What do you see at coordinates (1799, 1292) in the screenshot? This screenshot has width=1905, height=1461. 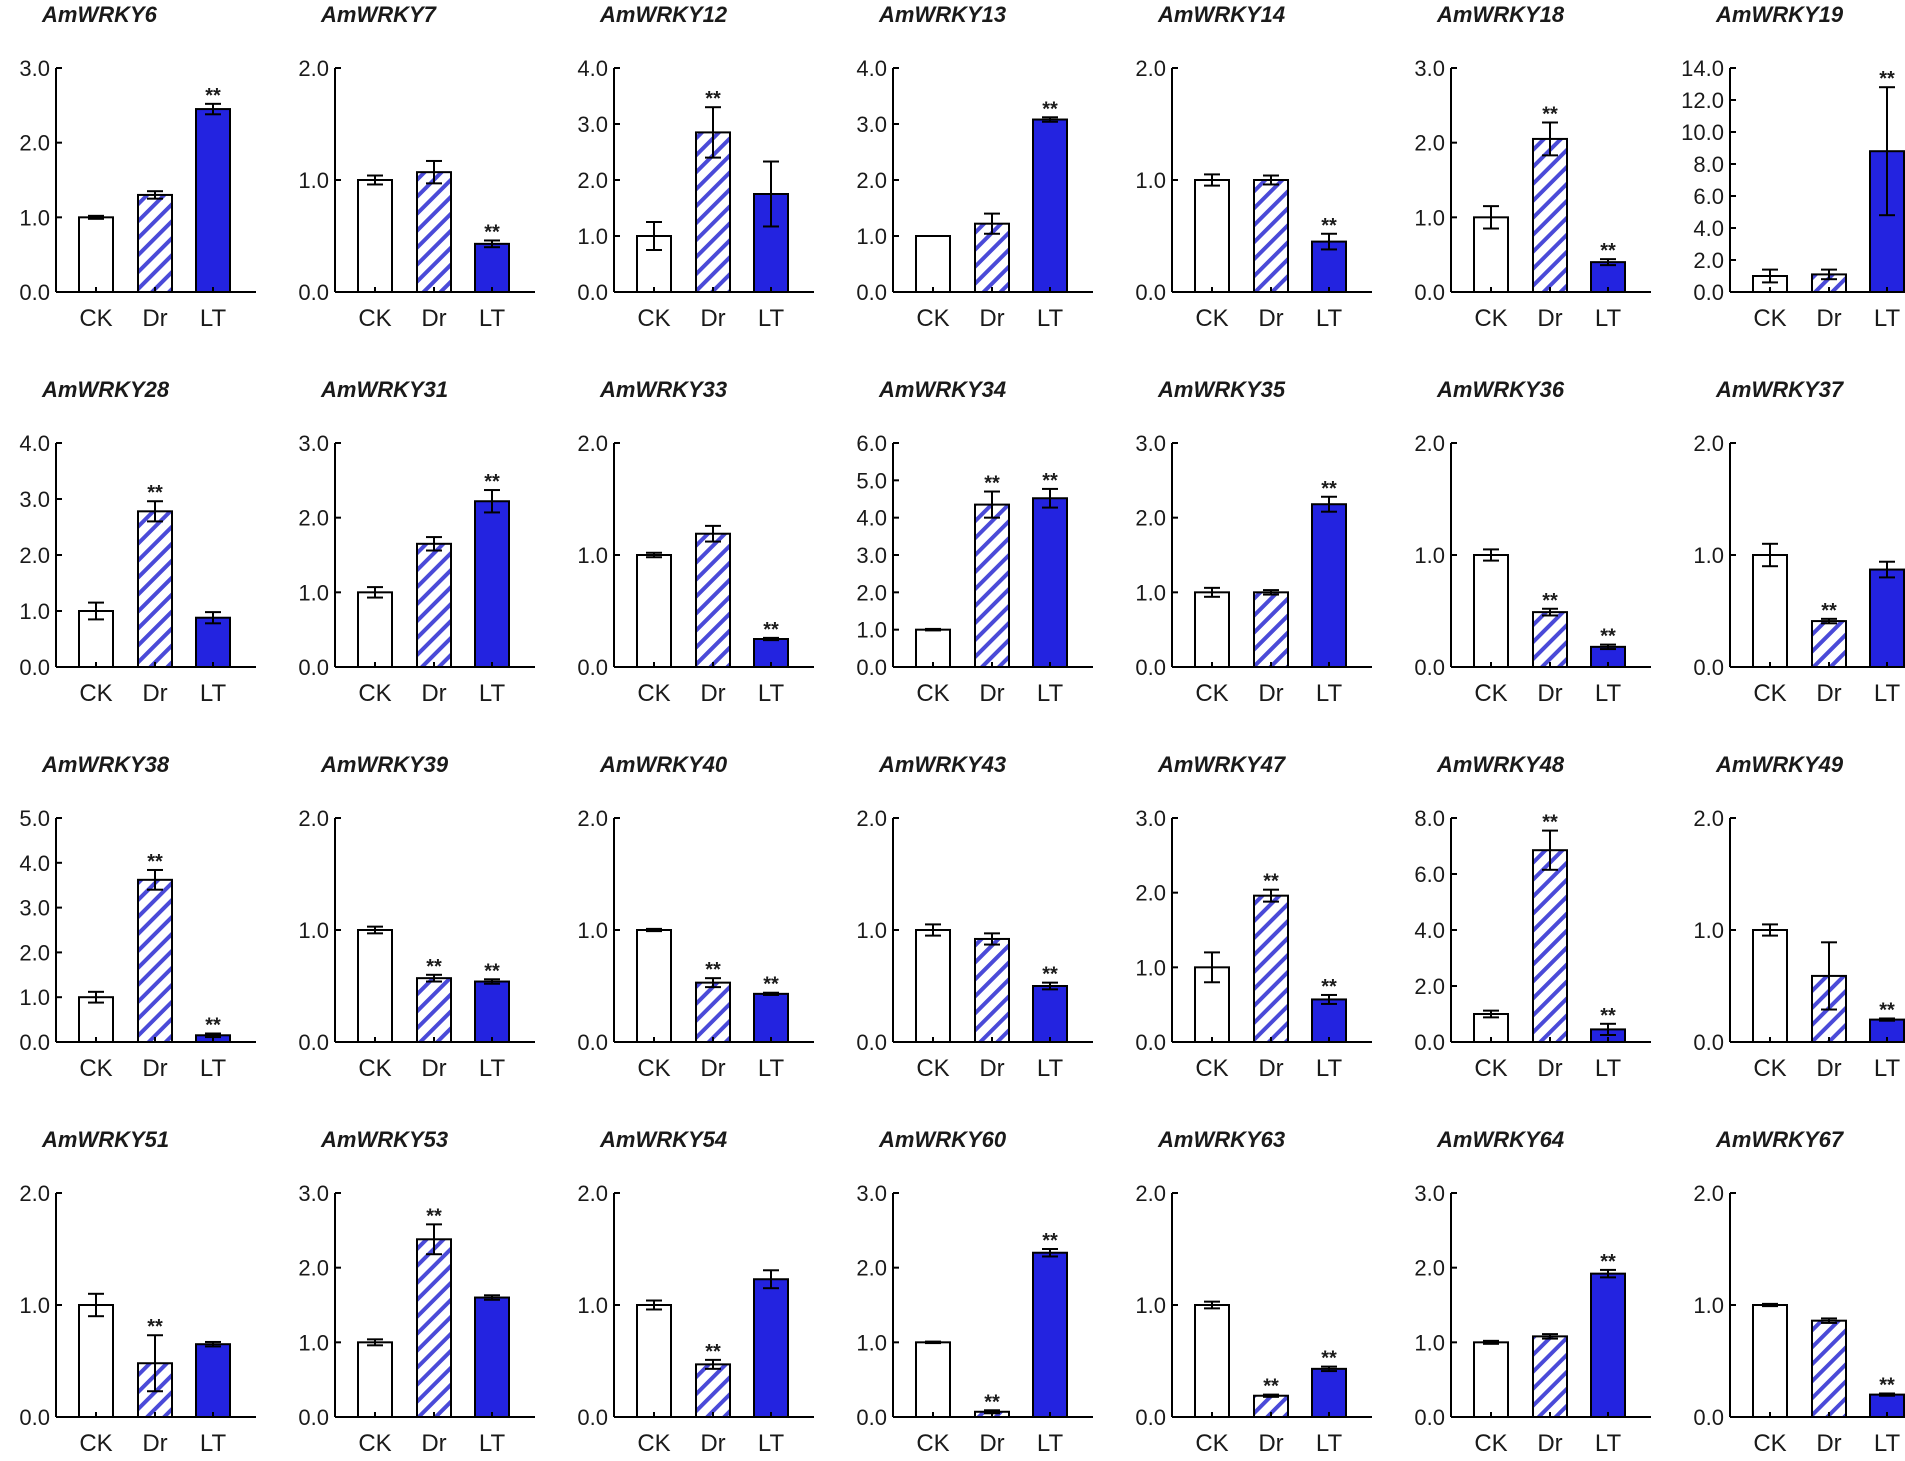 I see `panel-amwrky67: AmWRKY67 0.0 1.0 2.0 CK Dr ** LT` at bounding box center [1799, 1292].